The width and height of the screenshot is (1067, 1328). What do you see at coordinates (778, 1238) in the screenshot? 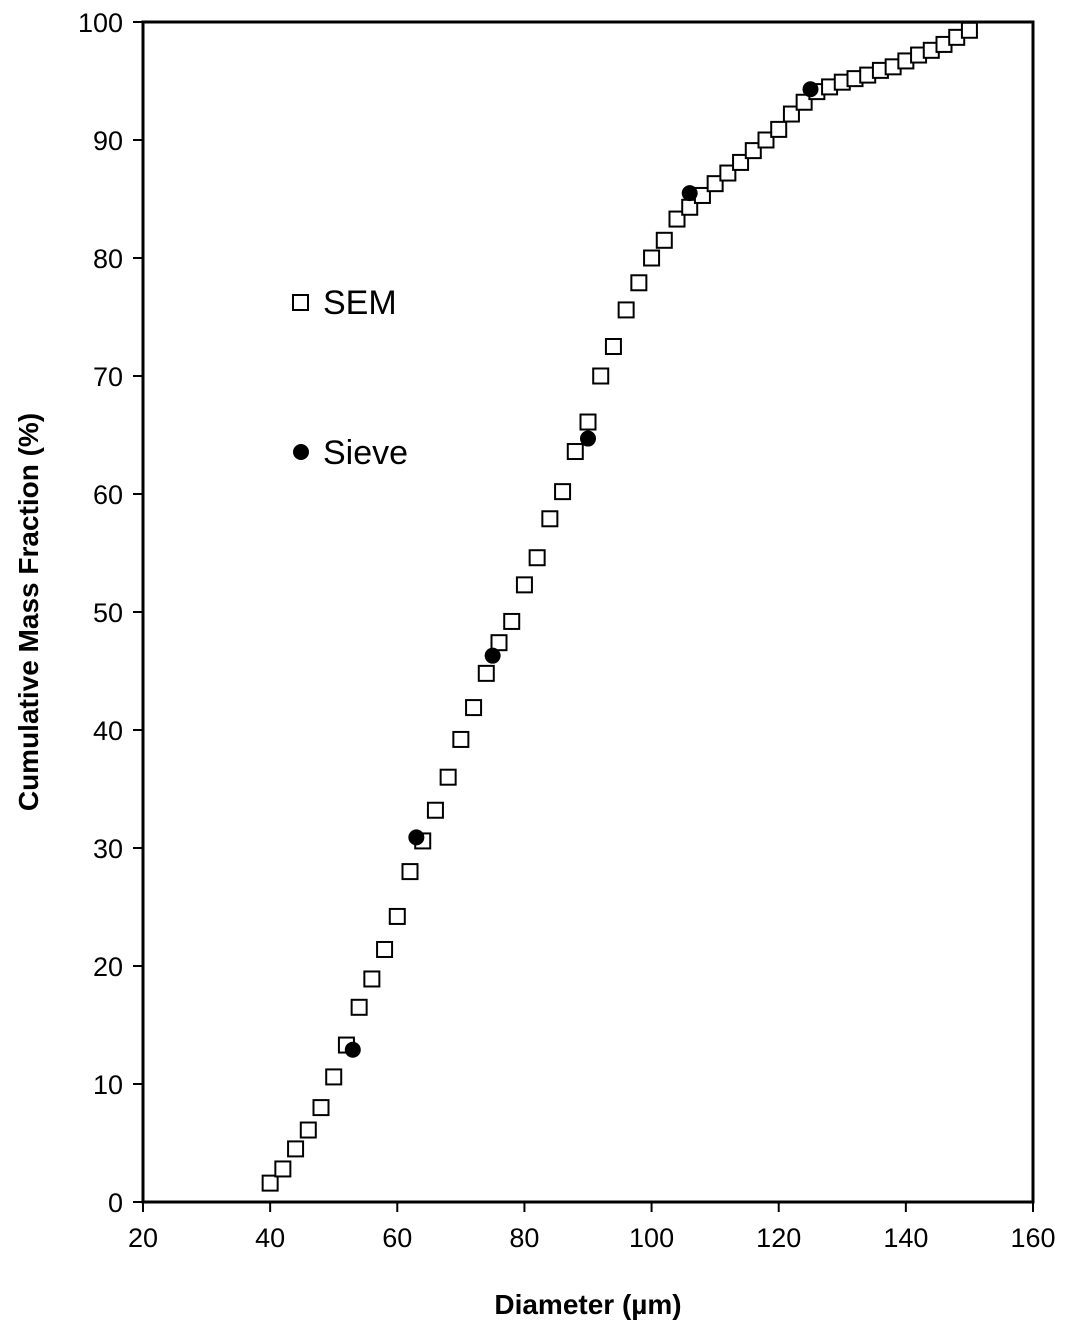
I see `x-tick-label: 120` at bounding box center [778, 1238].